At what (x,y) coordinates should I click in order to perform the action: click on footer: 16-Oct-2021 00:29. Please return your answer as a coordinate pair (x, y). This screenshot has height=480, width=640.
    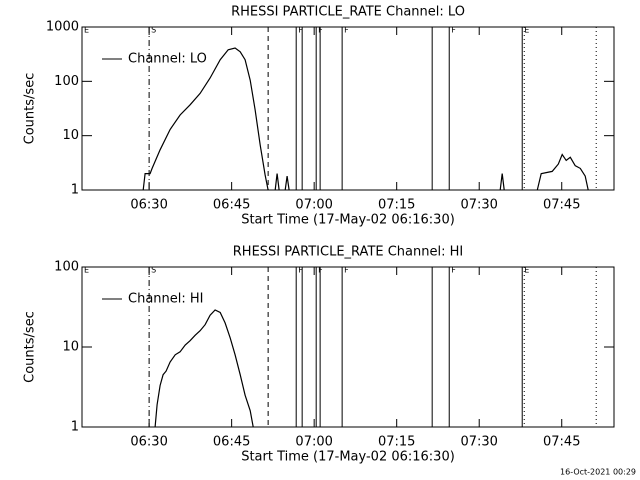
    Looking at the image, I should click on (598, 472).